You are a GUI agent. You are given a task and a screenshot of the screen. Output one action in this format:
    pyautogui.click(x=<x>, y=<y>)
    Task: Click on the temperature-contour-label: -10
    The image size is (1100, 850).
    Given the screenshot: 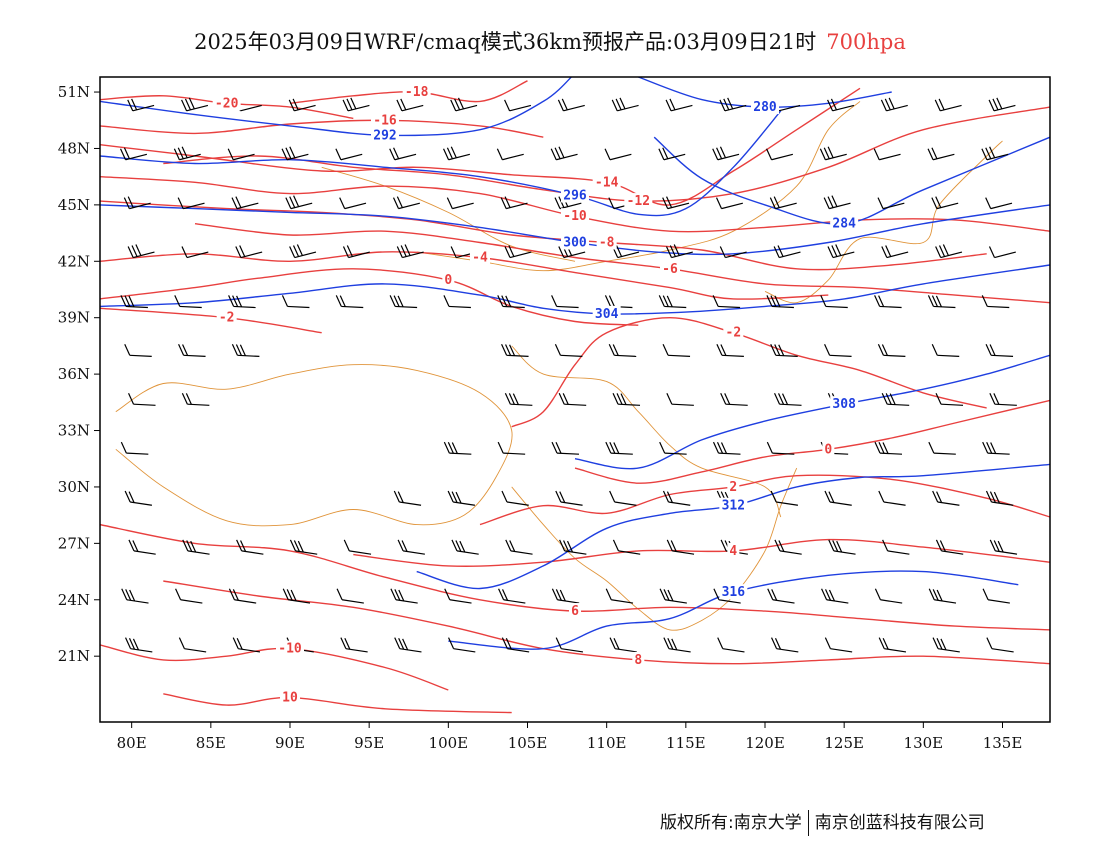 What is the action you would take?
    pyautogui.click(x=575, y=216)
    